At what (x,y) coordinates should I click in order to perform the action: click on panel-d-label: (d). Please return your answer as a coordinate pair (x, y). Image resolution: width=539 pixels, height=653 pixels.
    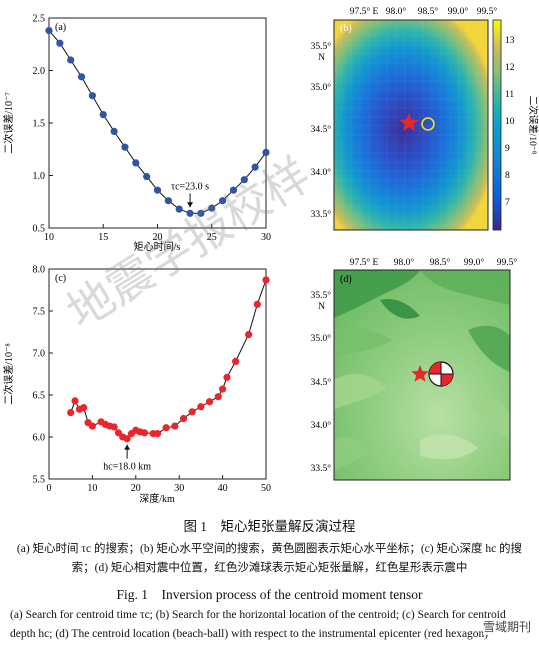
    Looking at the image, I should click on (346, 279).